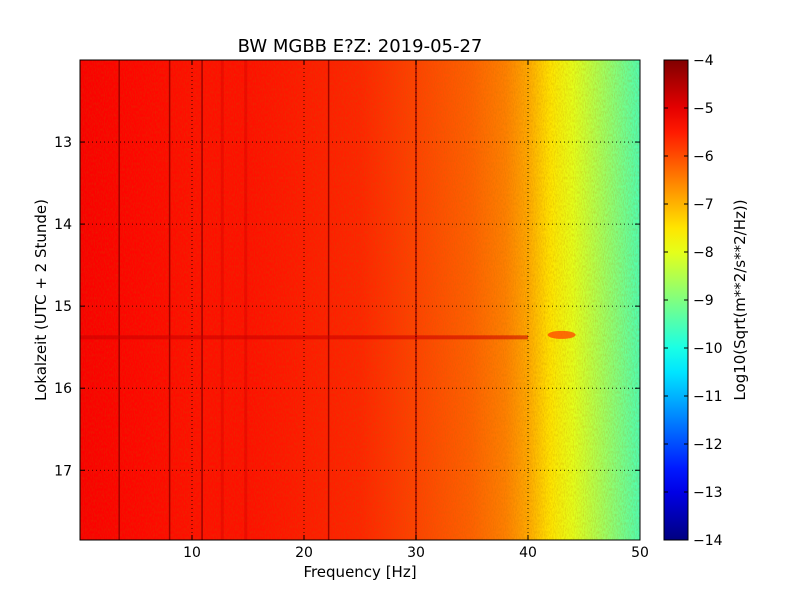  Describe the element at coordinates (416, 553) in the screenshot. I see `x-tick-label: 30` at that location.